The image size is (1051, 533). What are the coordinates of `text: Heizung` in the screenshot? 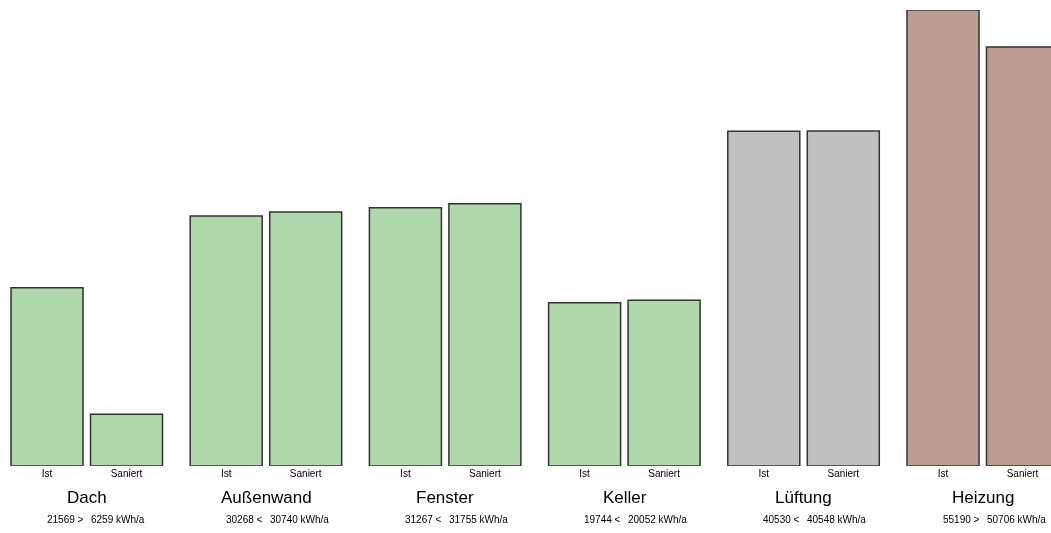 It's located at (983, 497).